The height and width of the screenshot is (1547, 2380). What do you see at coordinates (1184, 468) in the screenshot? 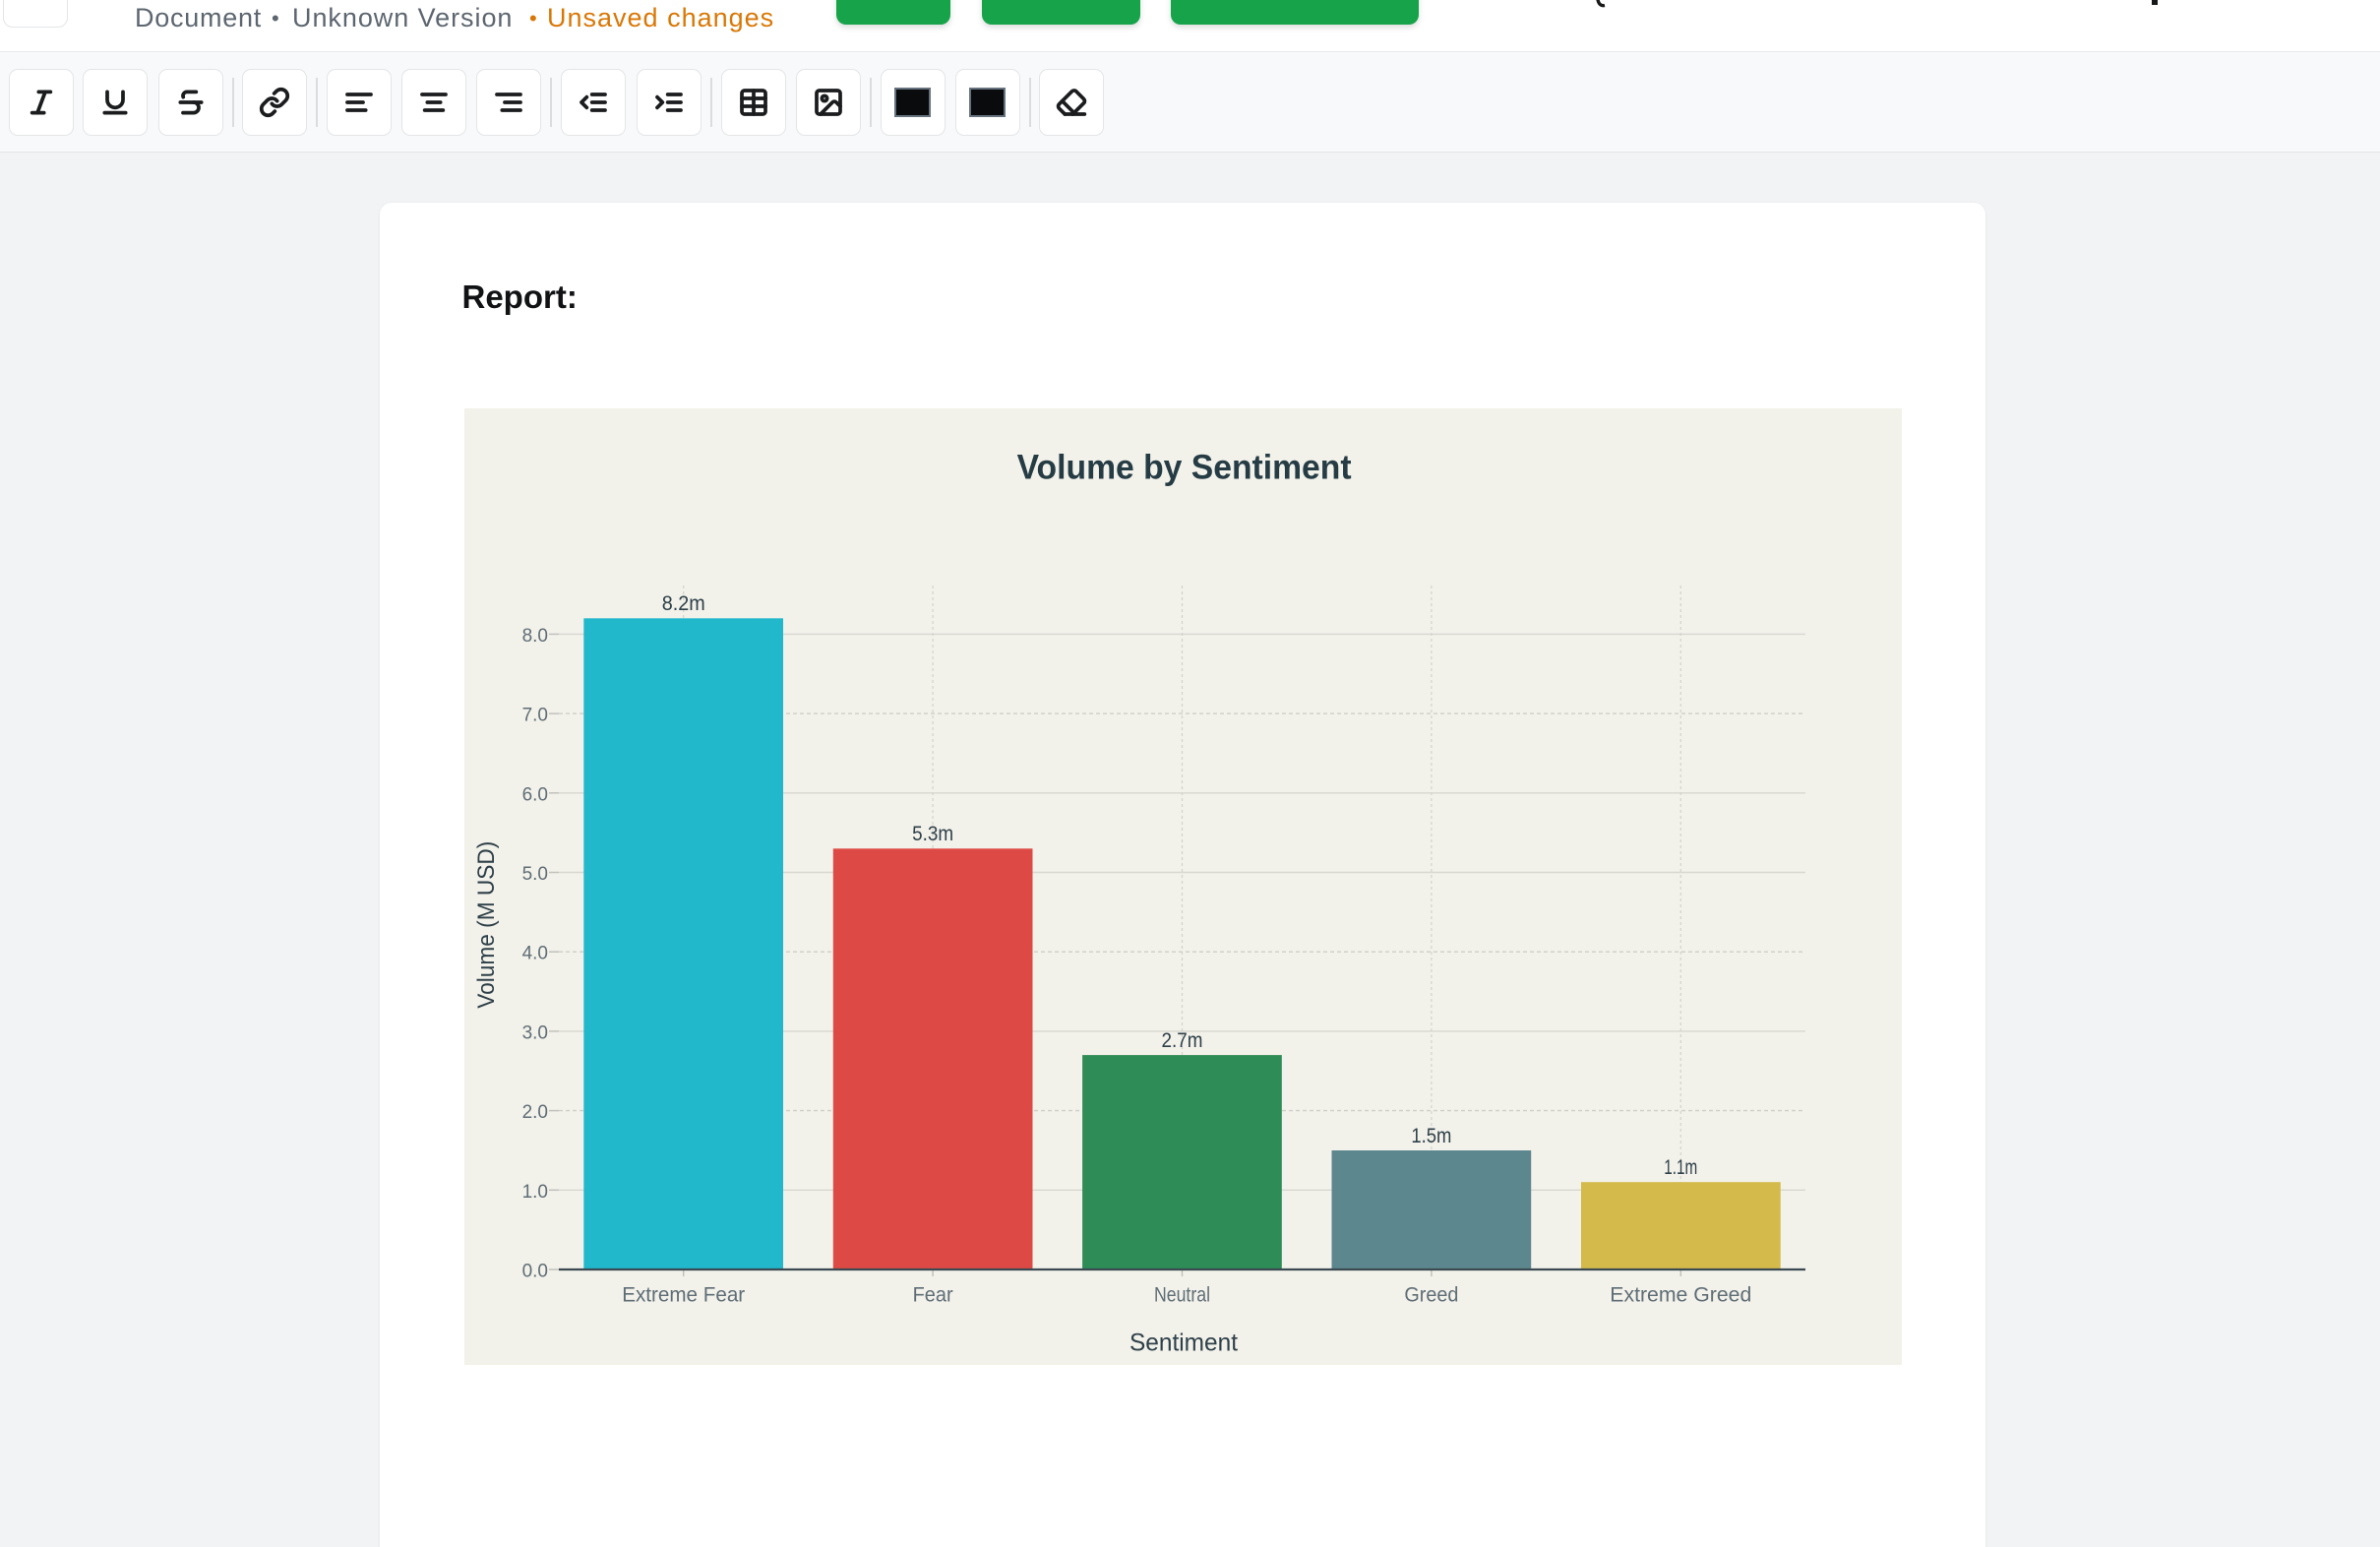
I see `svg-text: Volume by Sentiment` at bounding box center [1184, 468].